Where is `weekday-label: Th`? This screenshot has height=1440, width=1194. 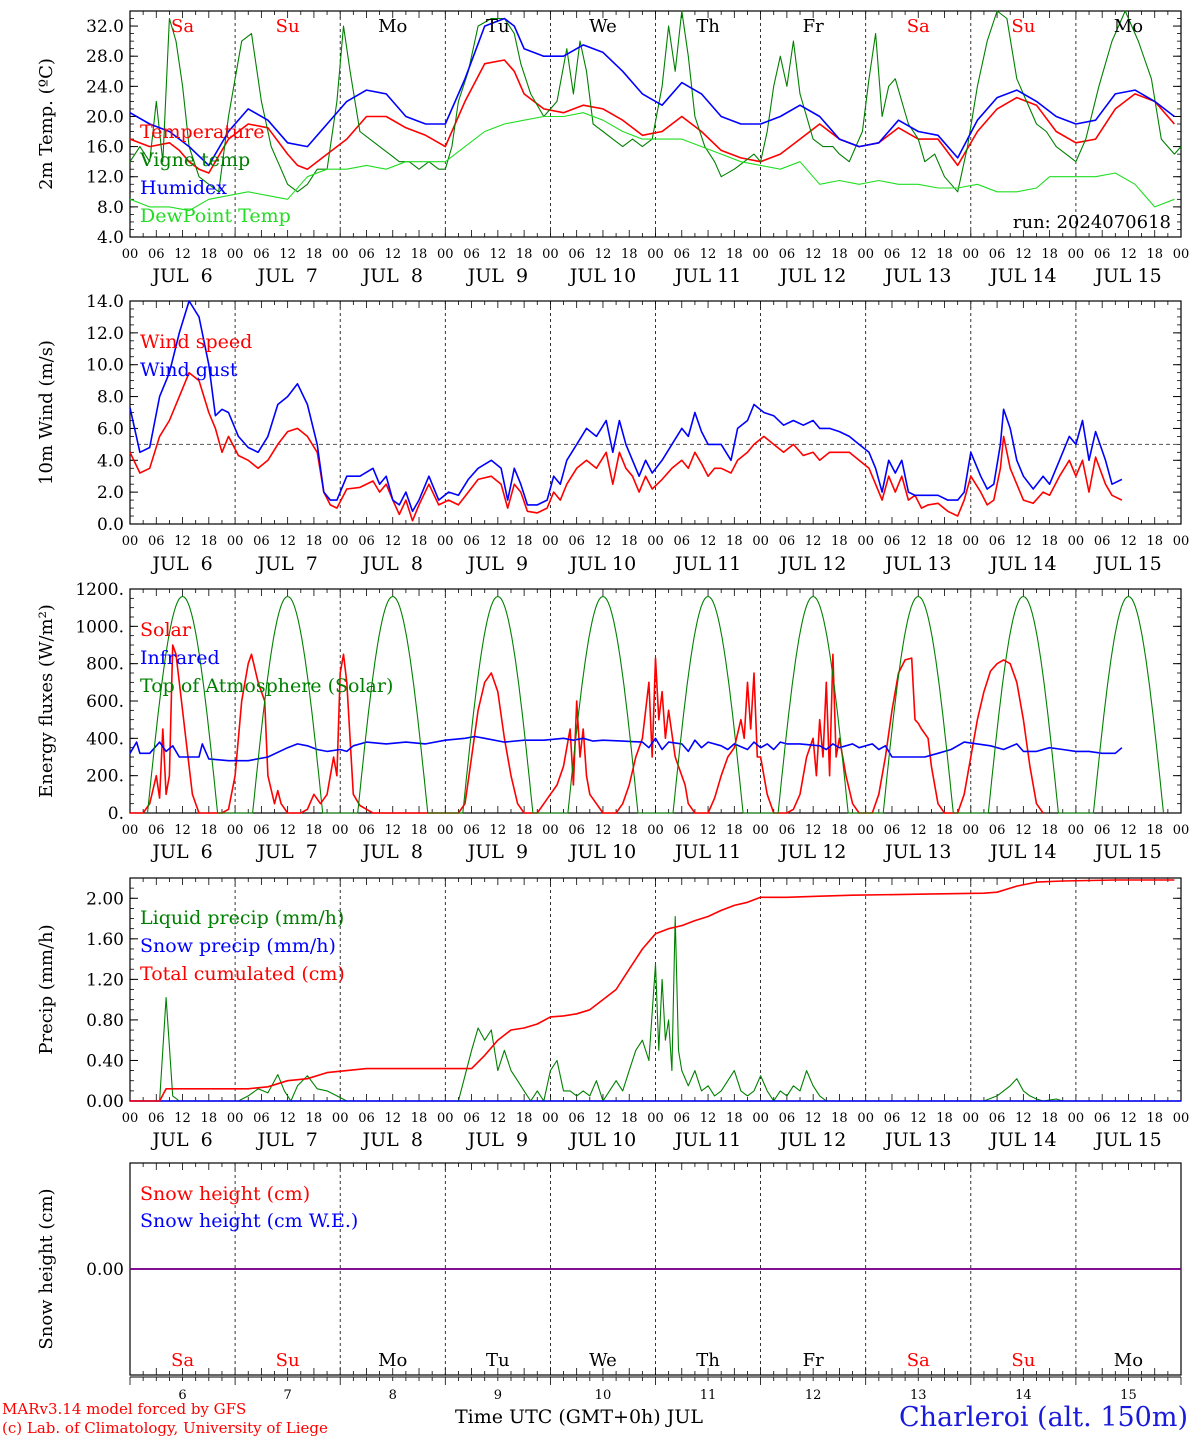 weekday-label: Th is located at coordinates (708, 26).